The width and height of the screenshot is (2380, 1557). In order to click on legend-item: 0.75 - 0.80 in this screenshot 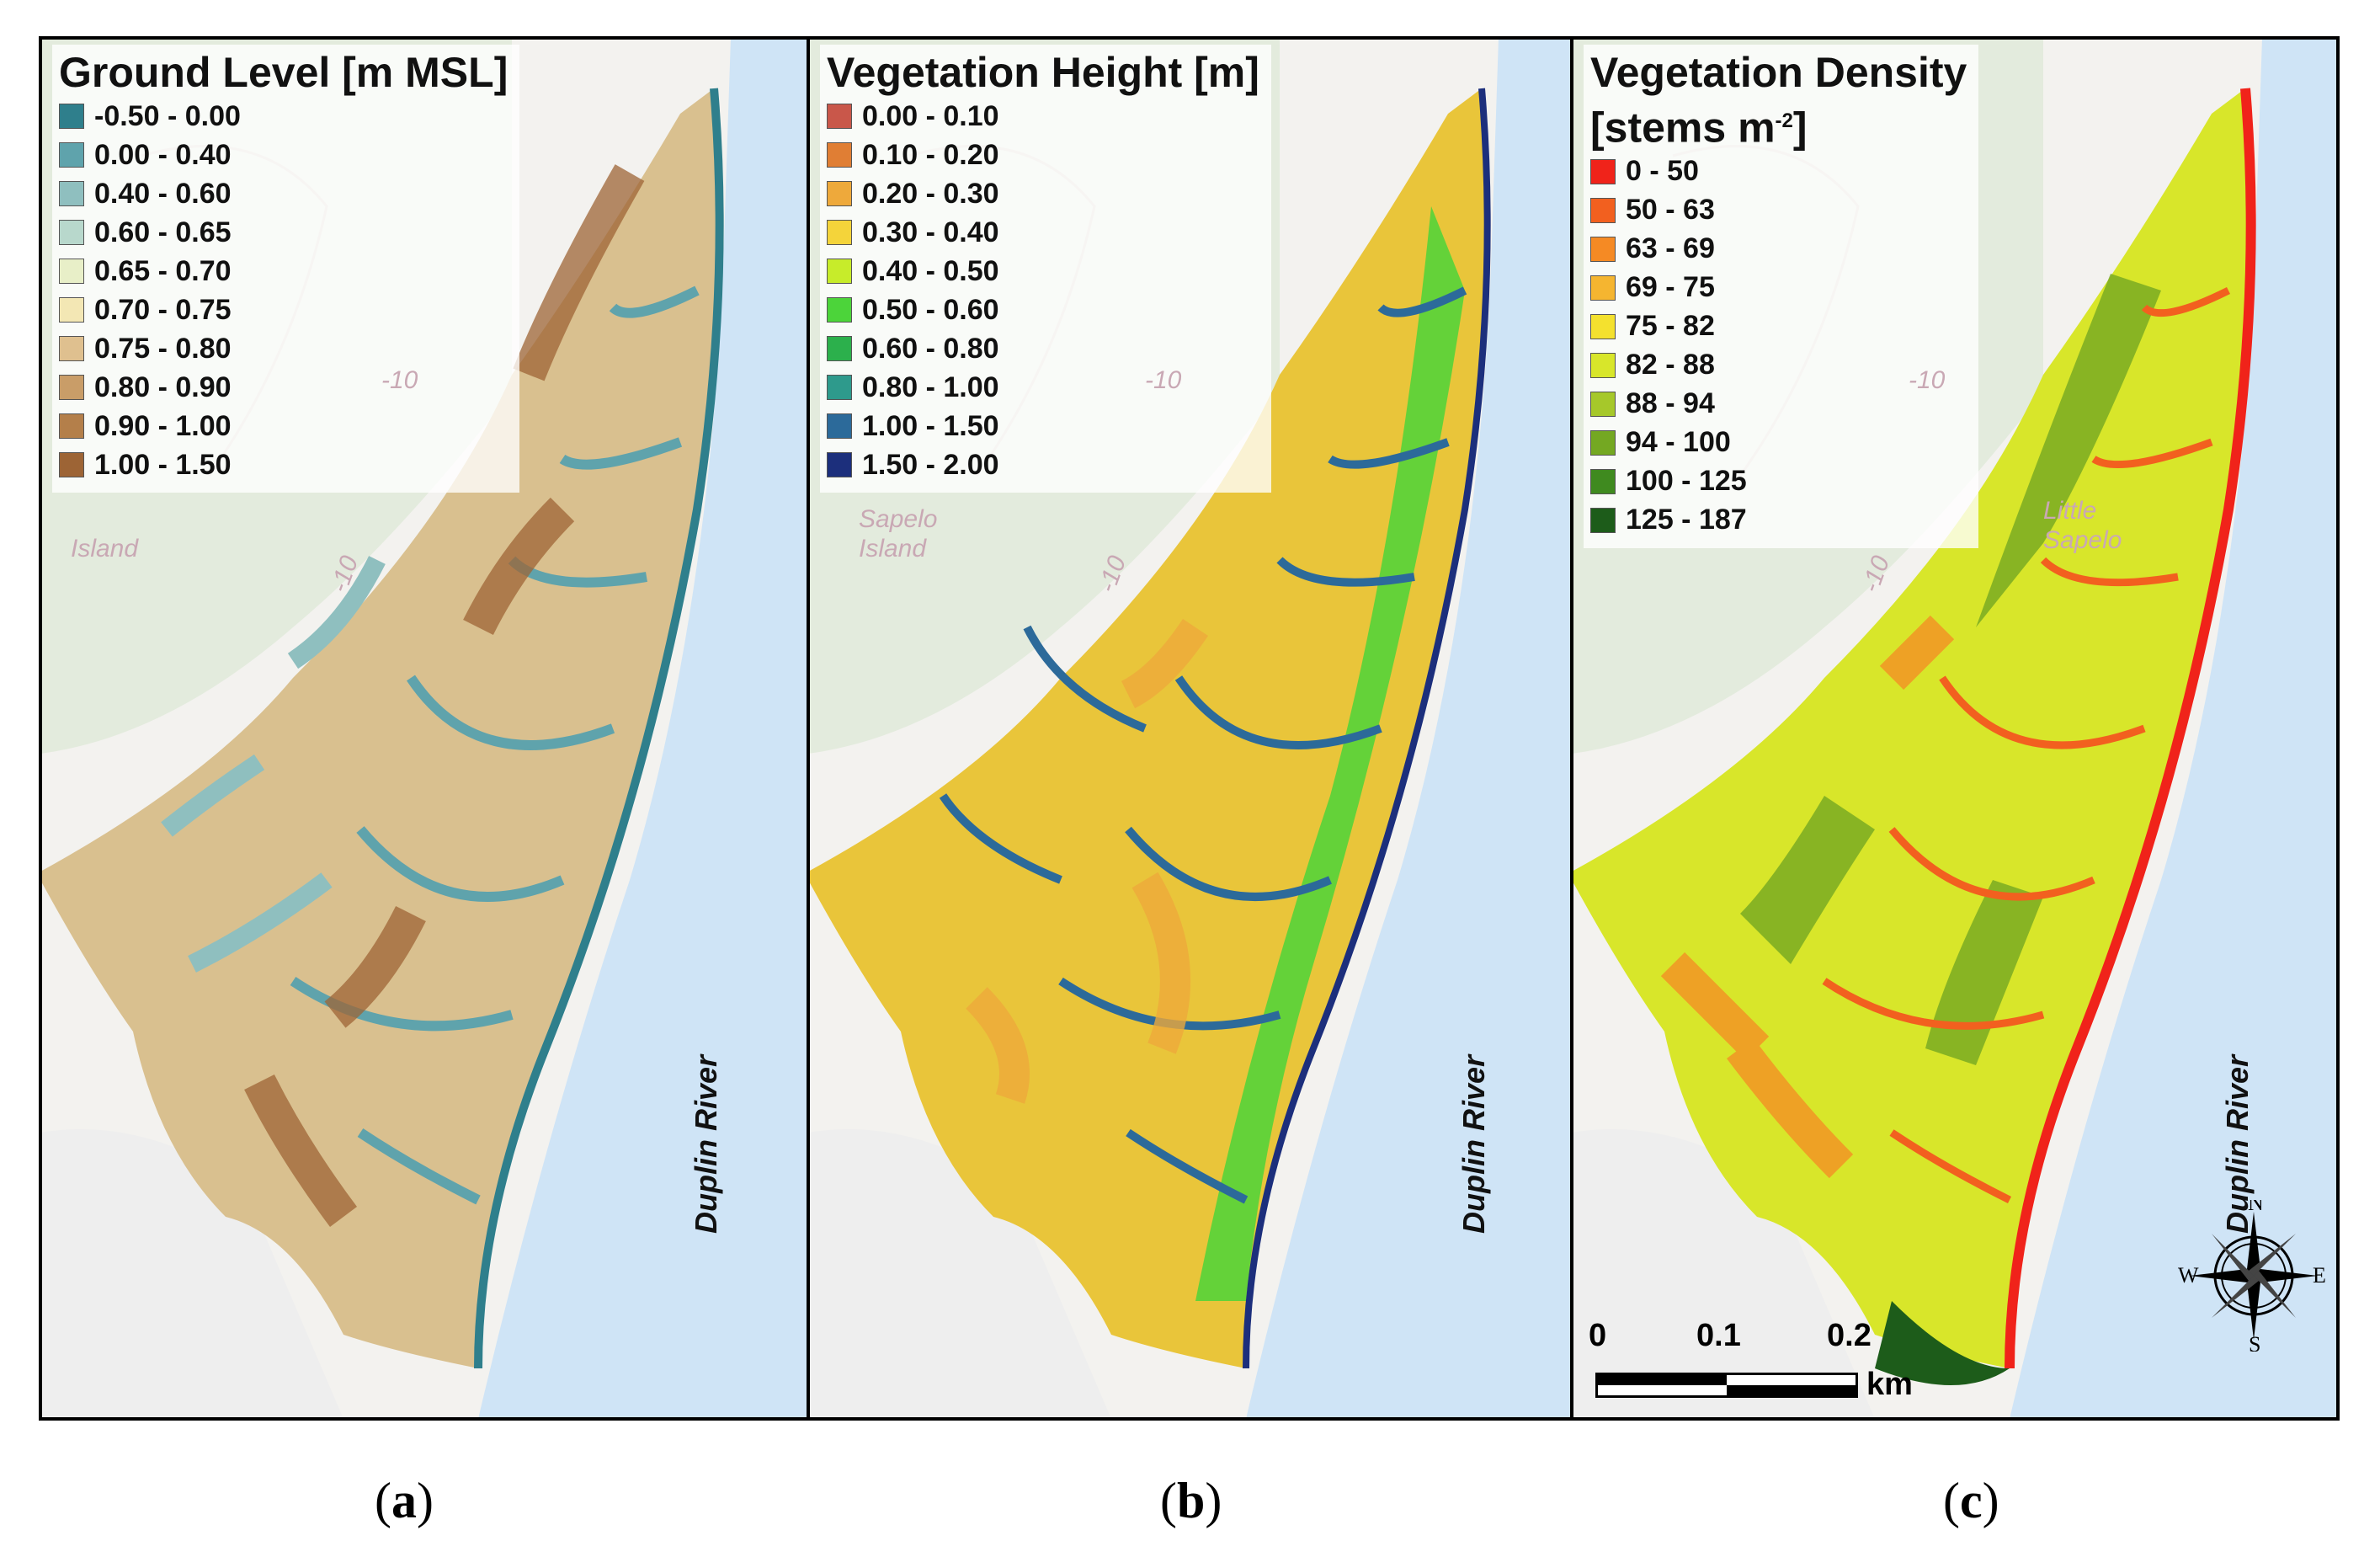, I will do `click(283, 348)`.